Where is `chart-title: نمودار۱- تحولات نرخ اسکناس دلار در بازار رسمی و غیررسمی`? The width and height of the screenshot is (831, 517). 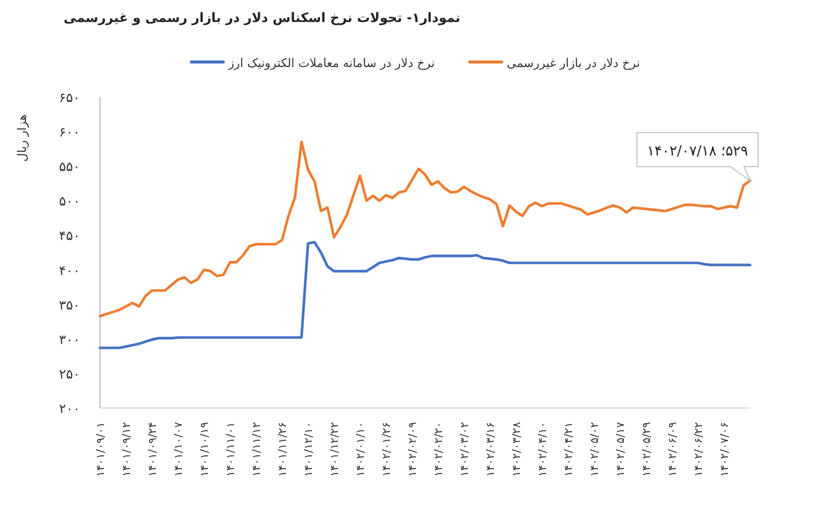
chart-title: نمودار۱- تحولات نرخ اسکناس دلار در بازار رسمی و غیررسمی is located at coordinates (262, 18).